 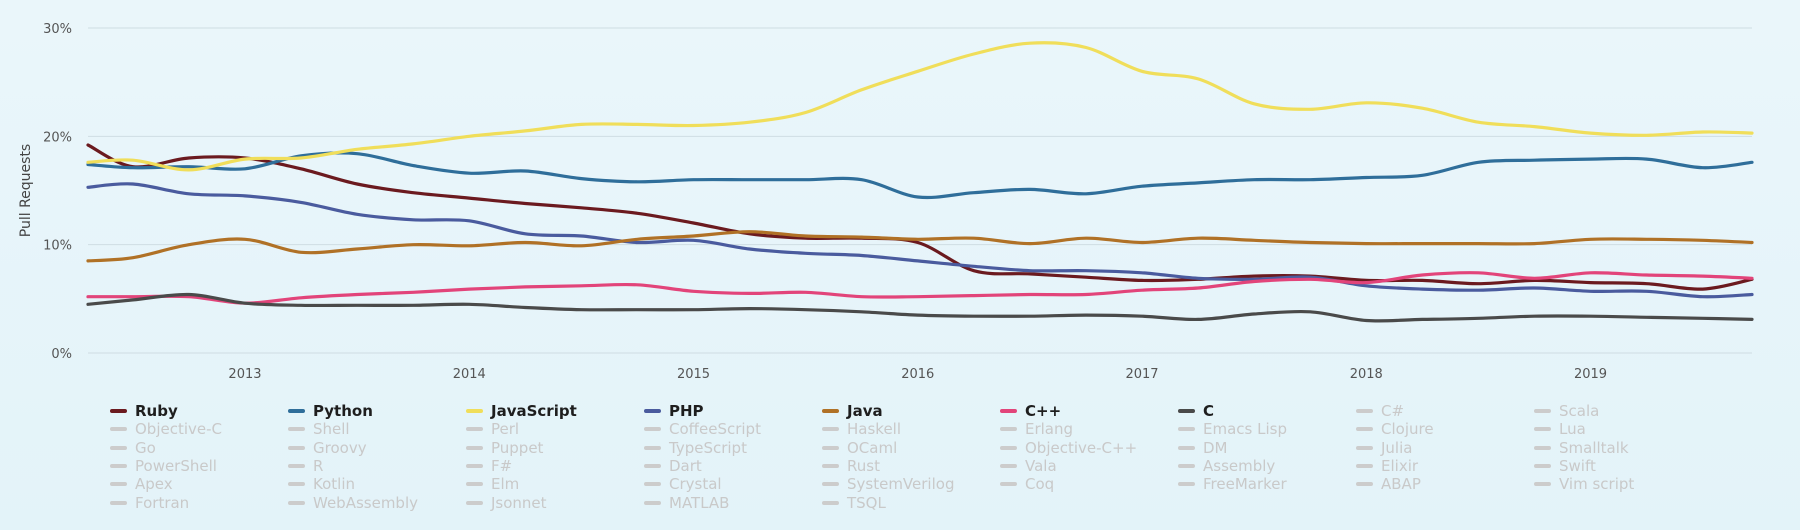 What do you see at coordinates (1400, 465) in the screenshot?
I see `legend-label: Elixir` at bounding box center [1400, 465].